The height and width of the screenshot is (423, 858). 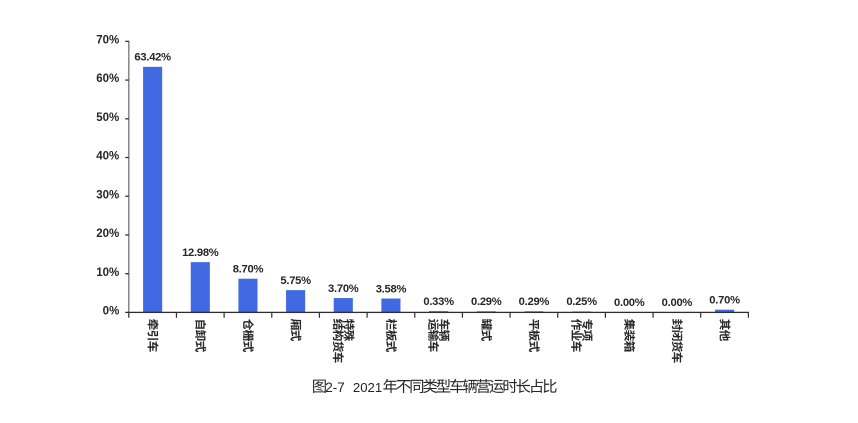 What do you see at coordinates (107, 79) in the screenshot?
I see `svg-text: 60%` at bounding box center [107, 79].